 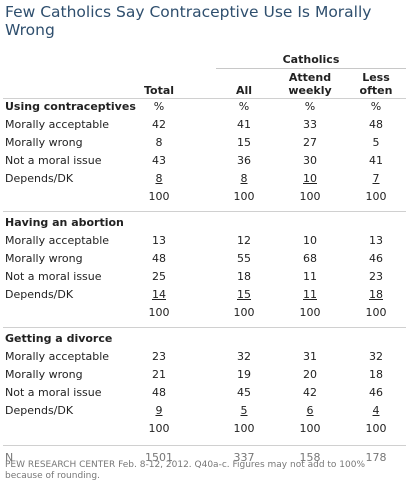 What do you see at coordinates (310, 142) in the screenshot?
I see `table-cell: 27` at bounding box center [310, 142].